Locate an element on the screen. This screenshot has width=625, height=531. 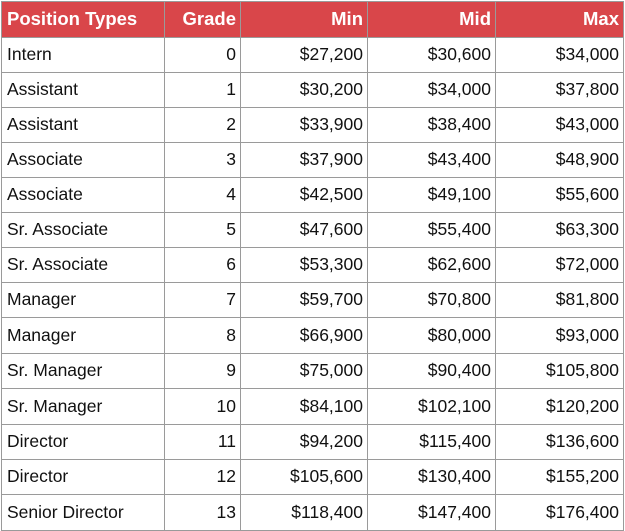
cell-grade: 8 is located at coordinates (202, 335).